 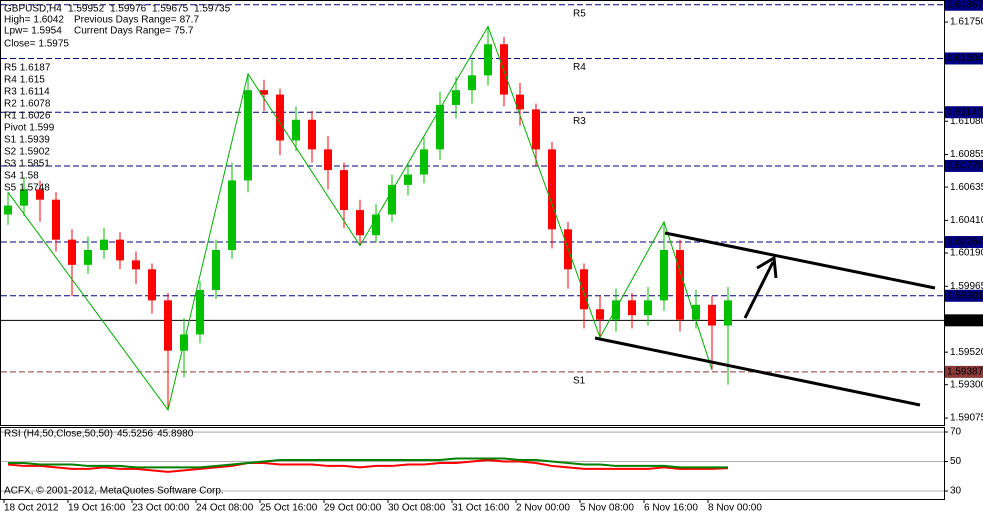 What do you see at coordinates (53, 44) in the screenshot?
I see `stat-value: 1.5975` at bounding box center [53, 44].